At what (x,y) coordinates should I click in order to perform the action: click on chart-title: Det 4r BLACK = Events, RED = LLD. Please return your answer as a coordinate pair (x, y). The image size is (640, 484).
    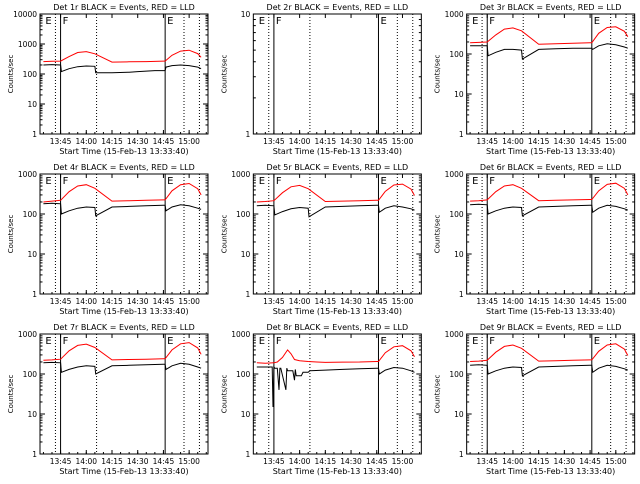
    Looking at the image, I should click on (124, 167).